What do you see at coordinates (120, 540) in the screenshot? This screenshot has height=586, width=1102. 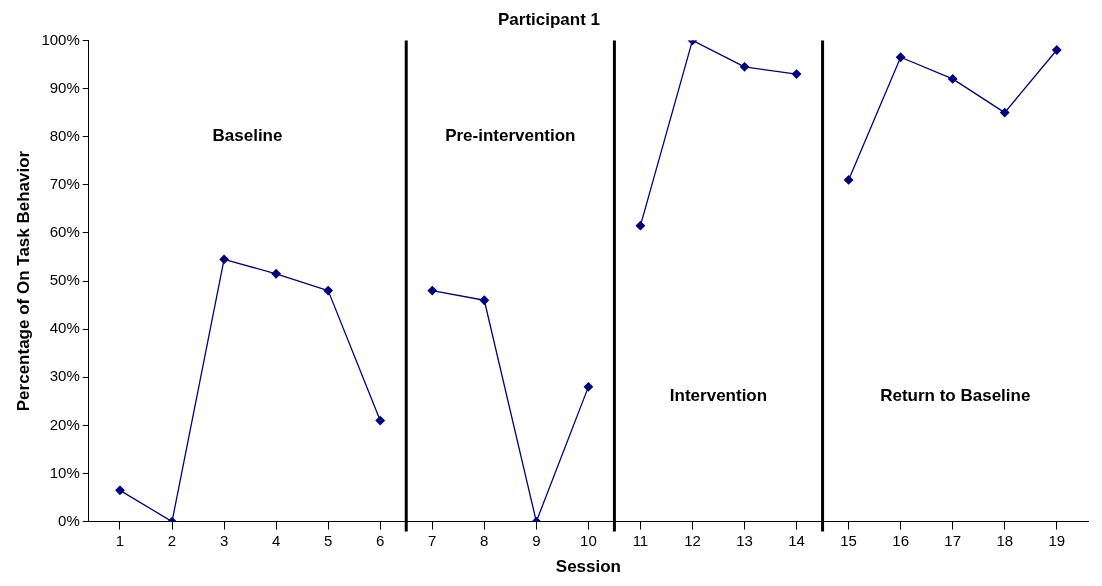 I see `x-tick-label: 1` at bounding box center [120, 540].